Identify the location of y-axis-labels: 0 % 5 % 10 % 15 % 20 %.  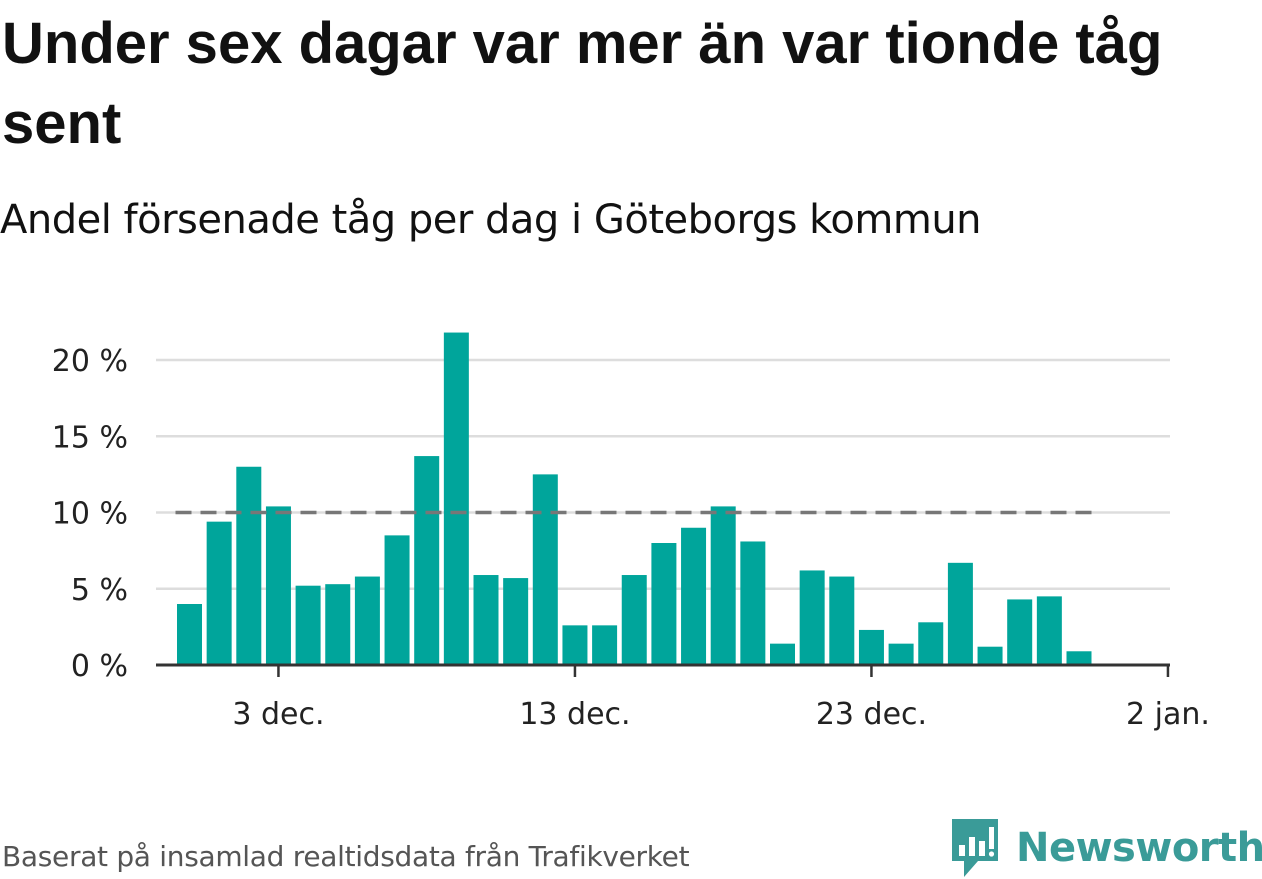
(90, 514).